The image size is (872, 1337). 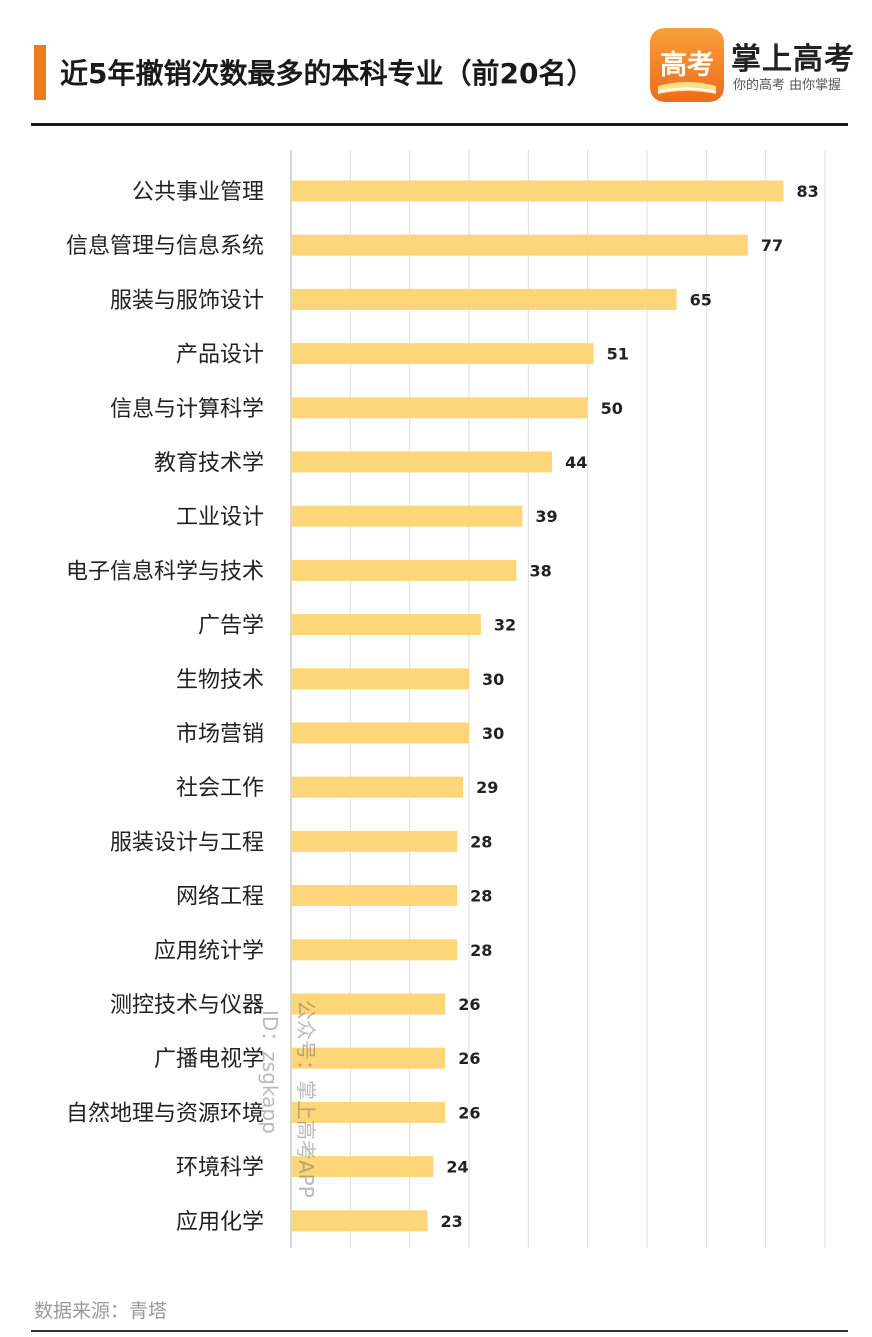 What do you see at coordinates (220, 897) in the screenshot?
I see `category-label: 网络工程` at bounding box center [220, 897].